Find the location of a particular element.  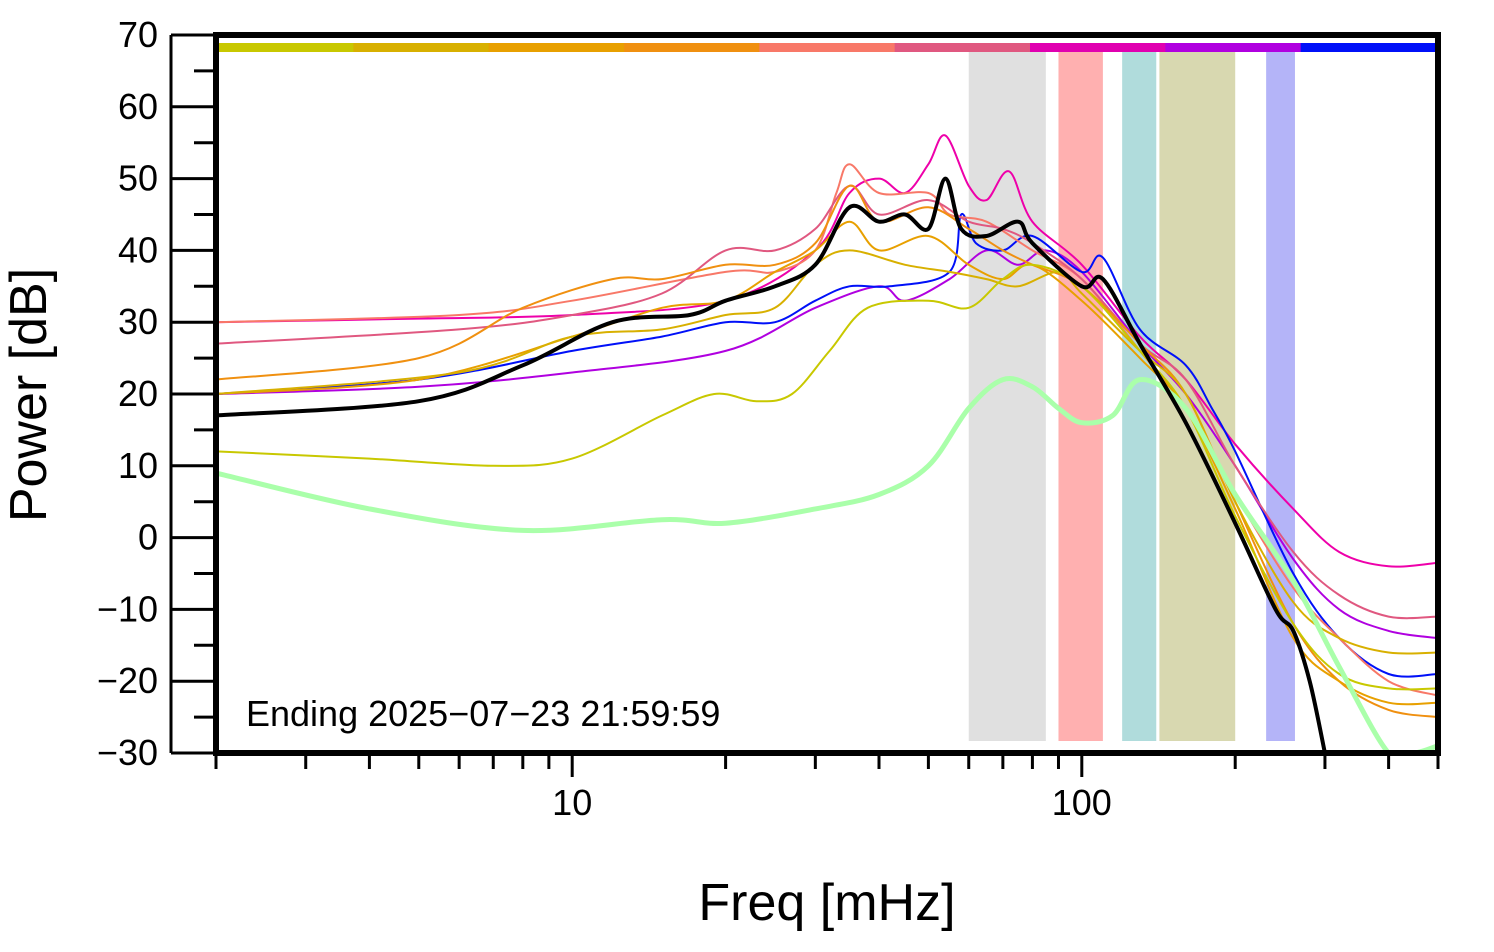

y-tick-label: 40 is located at coordinates (138, 249).